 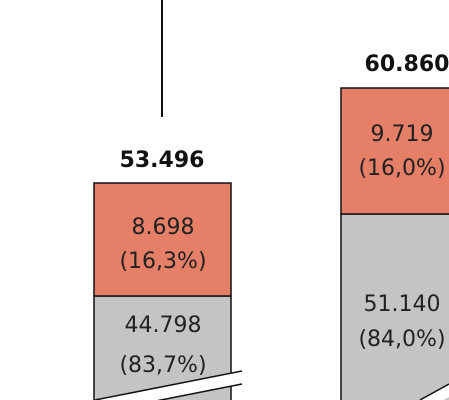 I want to click on bar-1-top-value-label: 8.698, so click(x=163, y=227).